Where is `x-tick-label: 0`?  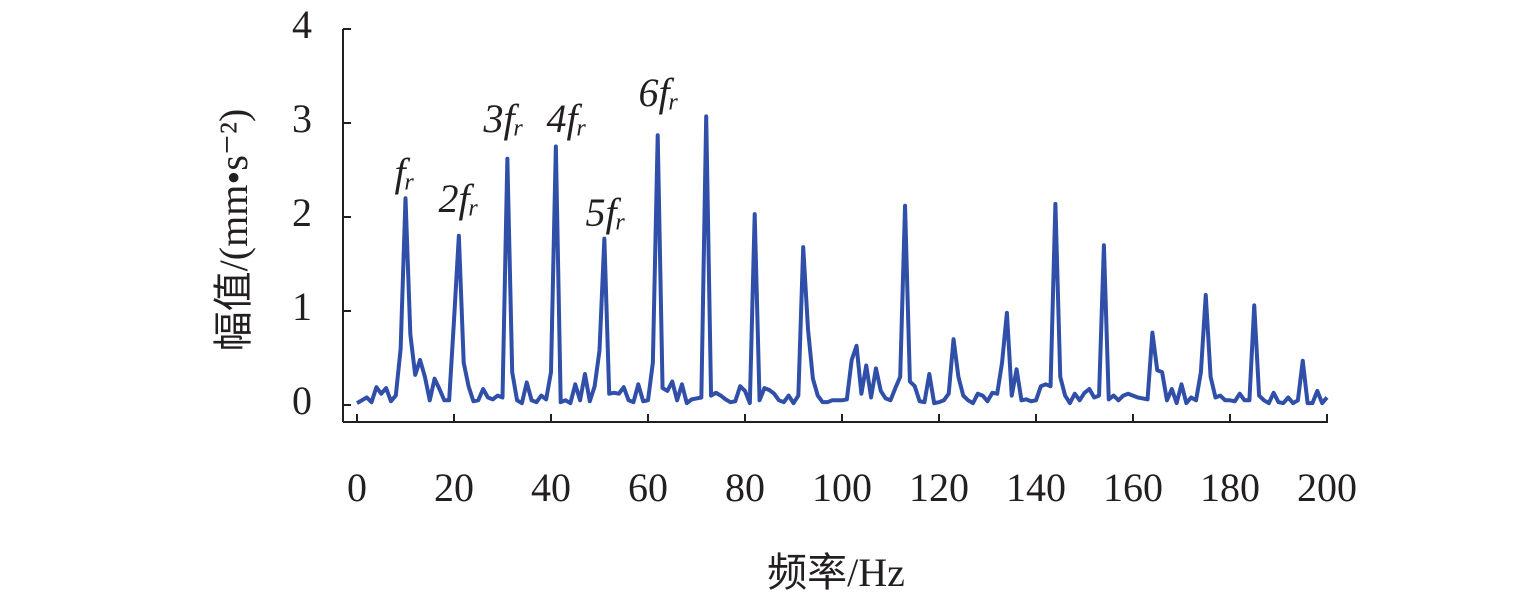
x-tick-label: 0 is located at coordinates (357, 487).